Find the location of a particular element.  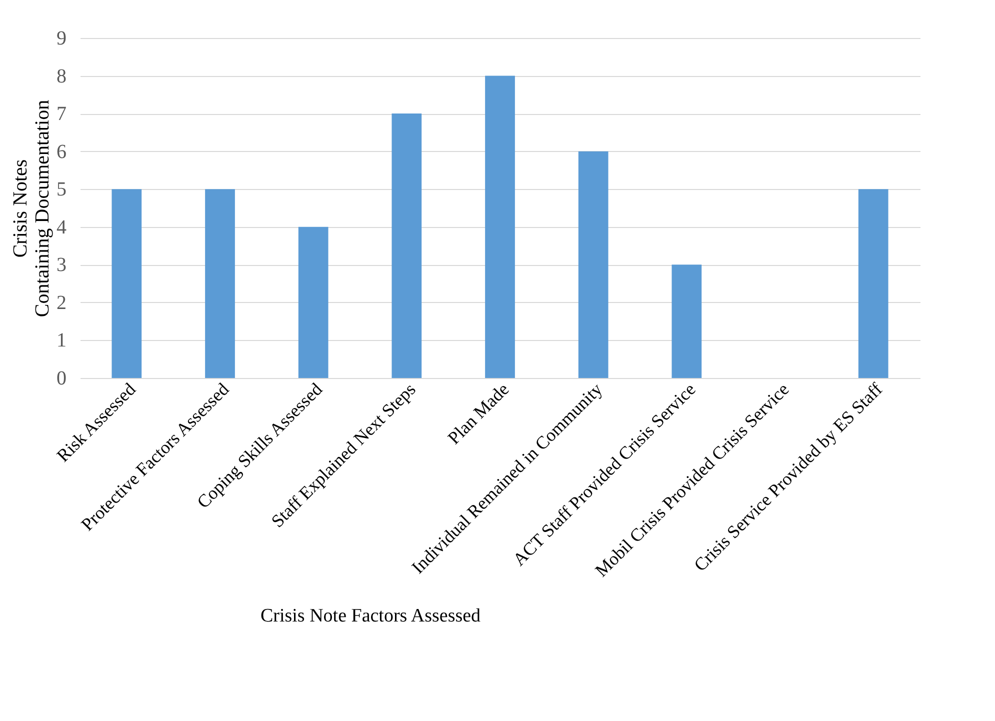

y-tick-label: 4 is located at coordinates (61, 227).